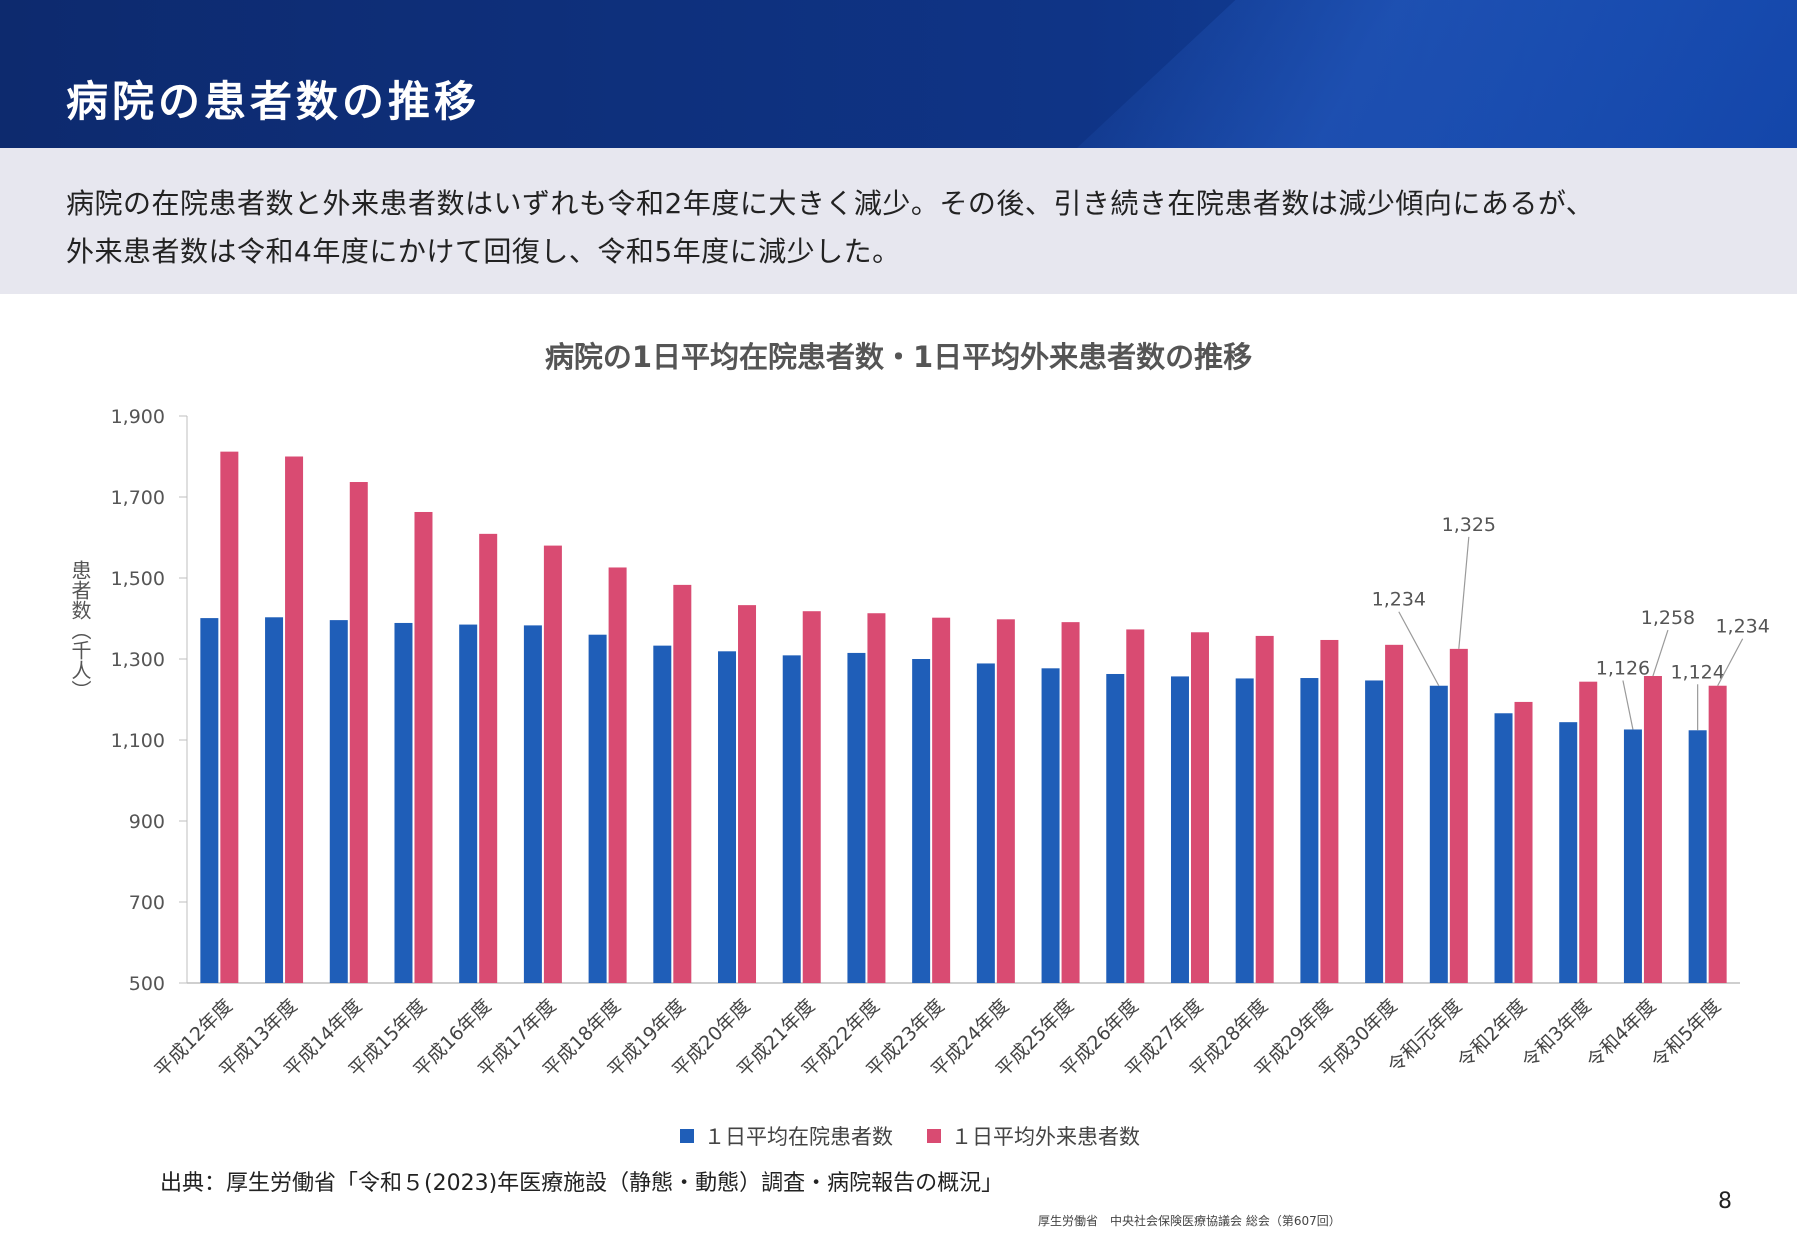 The height and width of the screenshot is (1241, 1797). What do you see at coordinates (1469, 525) in the screenshot?
I see `data-label: 1,325` at bounding box center [1469, 525].